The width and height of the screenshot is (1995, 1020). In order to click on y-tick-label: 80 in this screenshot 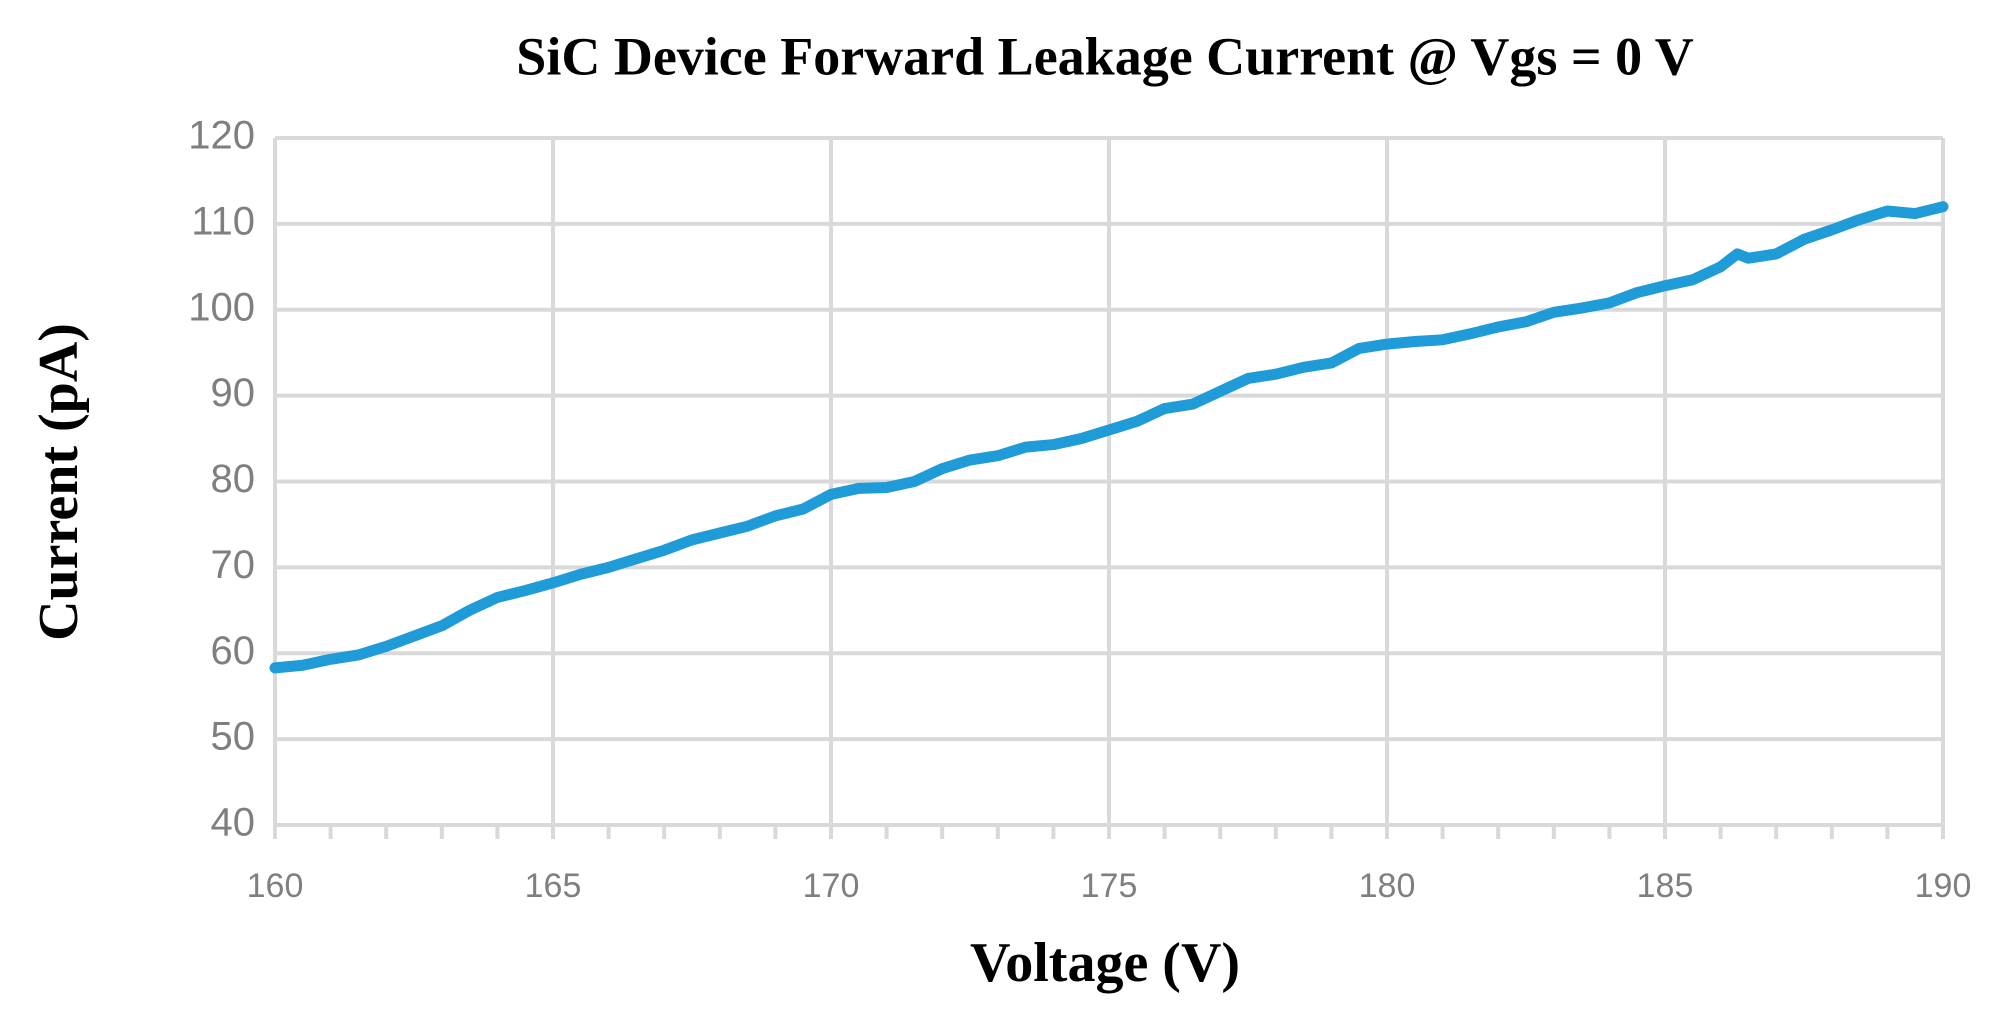, I will do `click(233, 479)`.